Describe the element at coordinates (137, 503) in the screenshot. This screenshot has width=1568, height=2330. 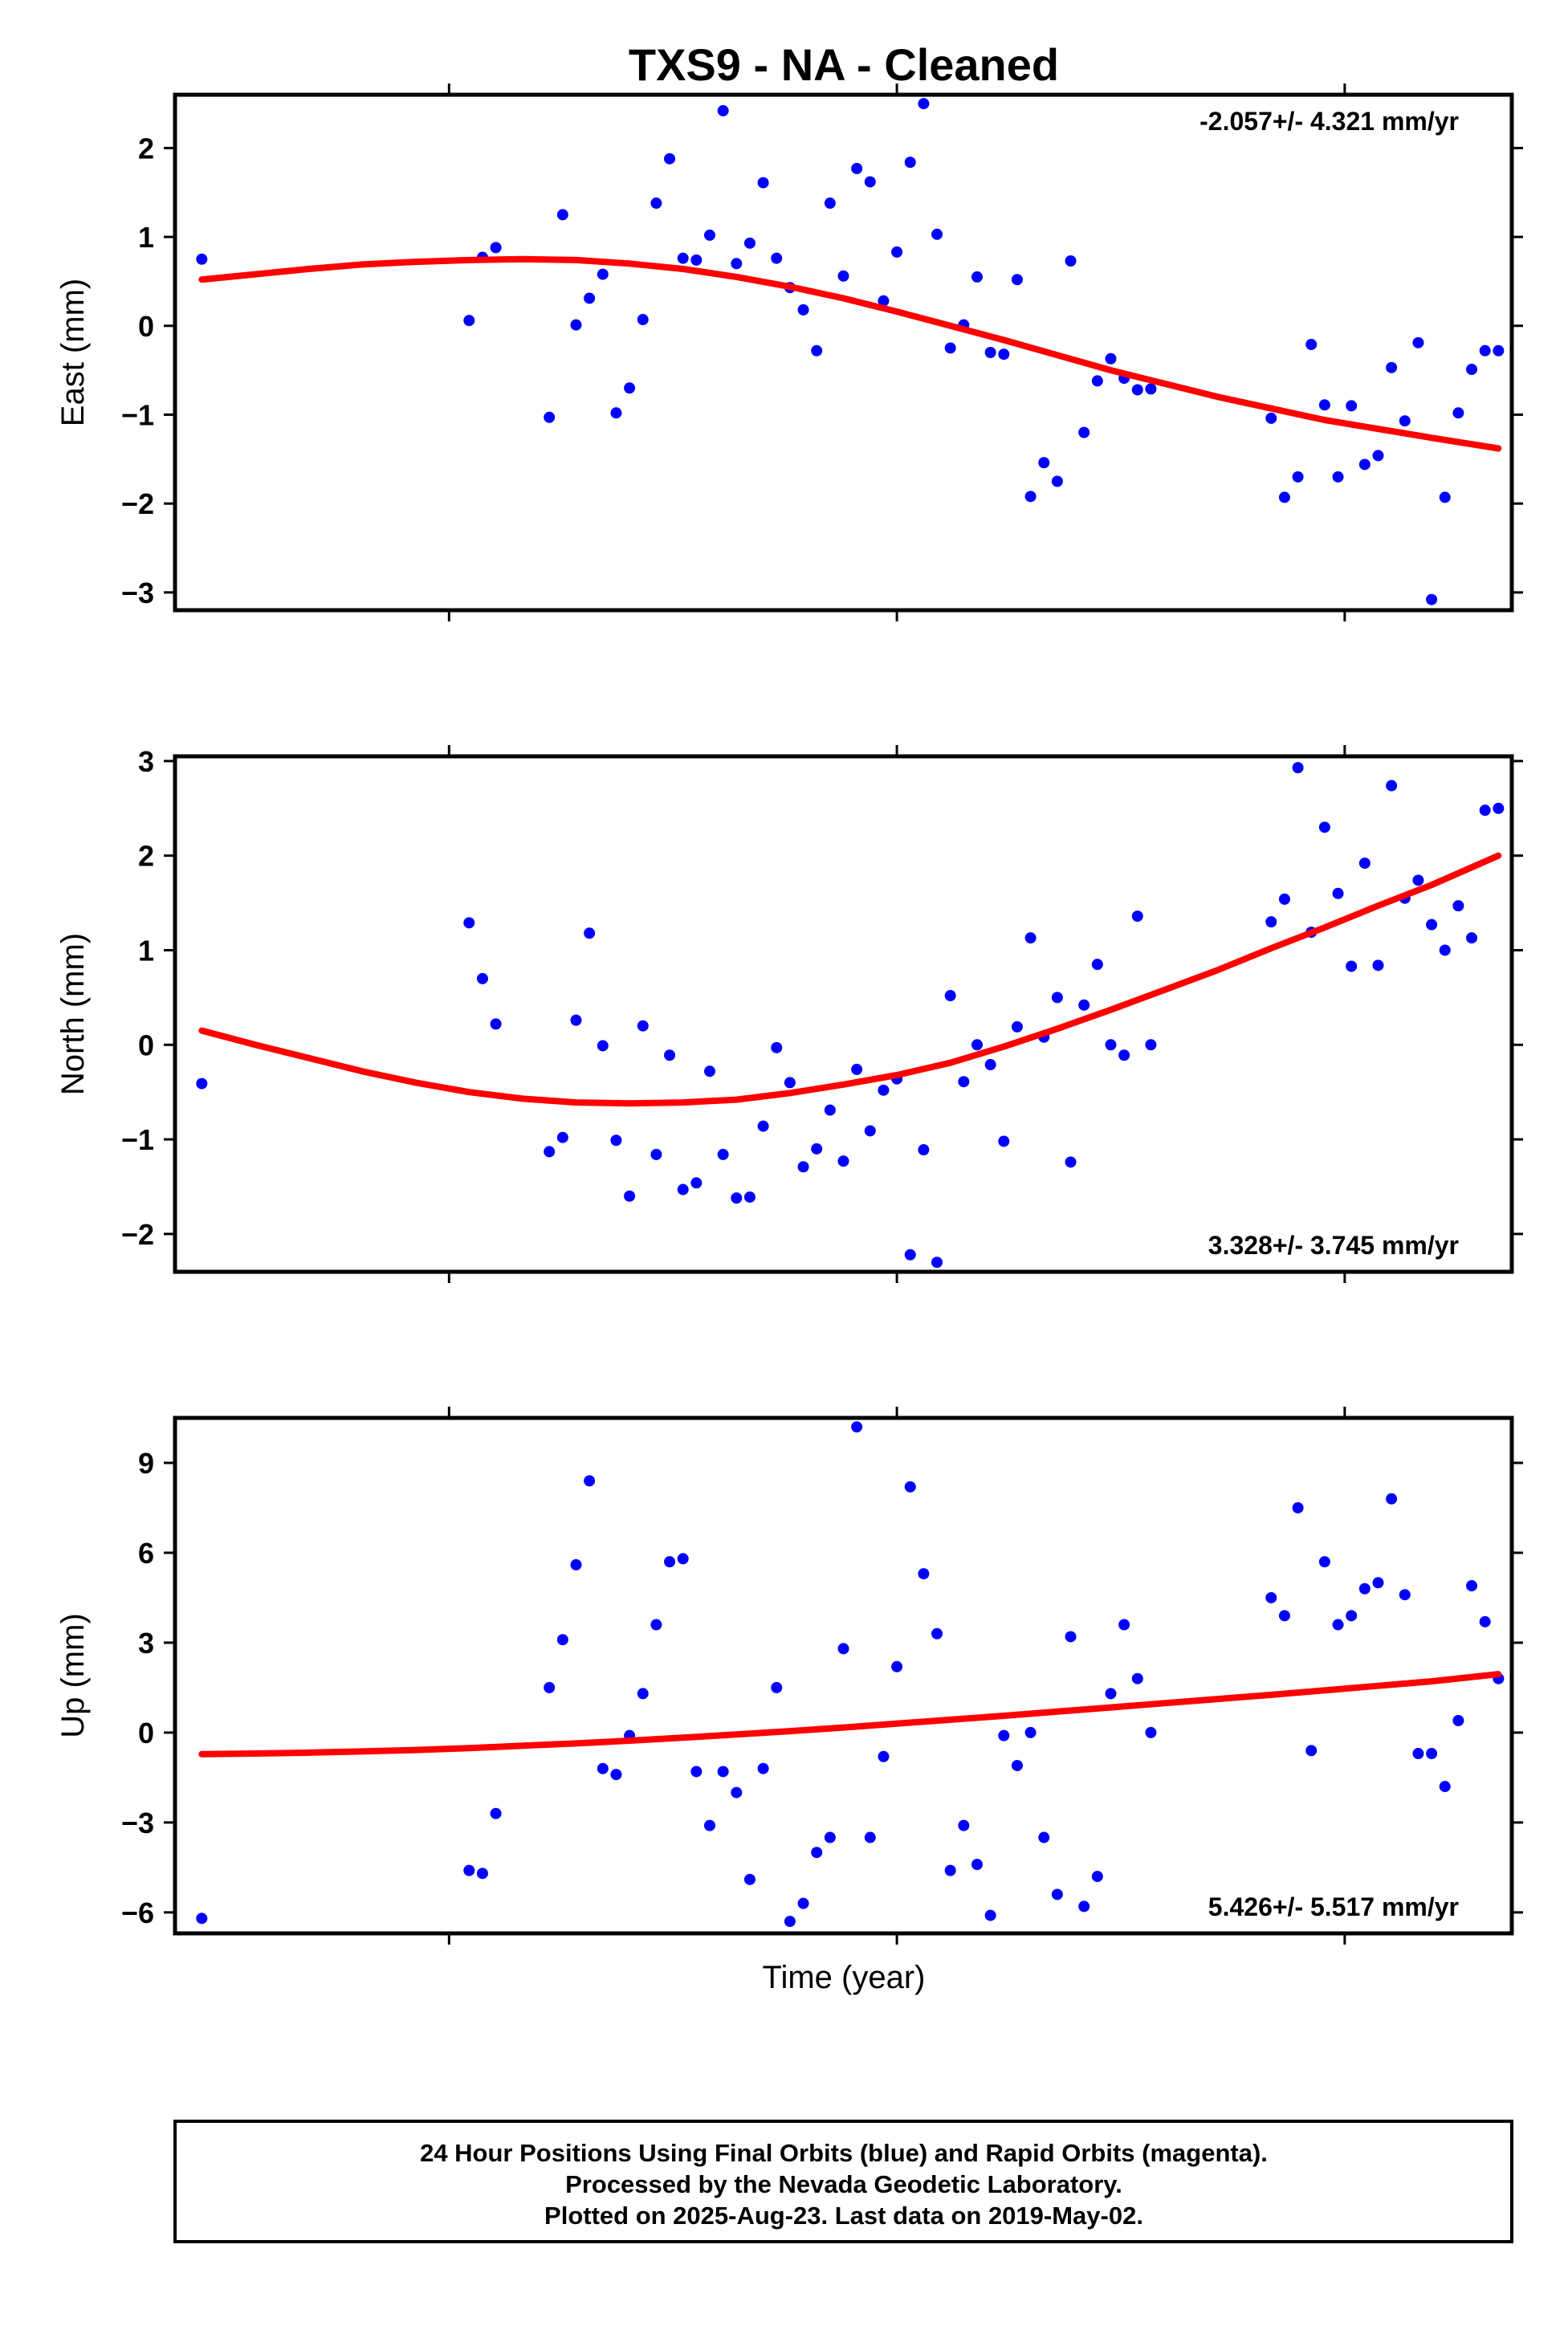
I see `y-tick-label: −2` at that location.